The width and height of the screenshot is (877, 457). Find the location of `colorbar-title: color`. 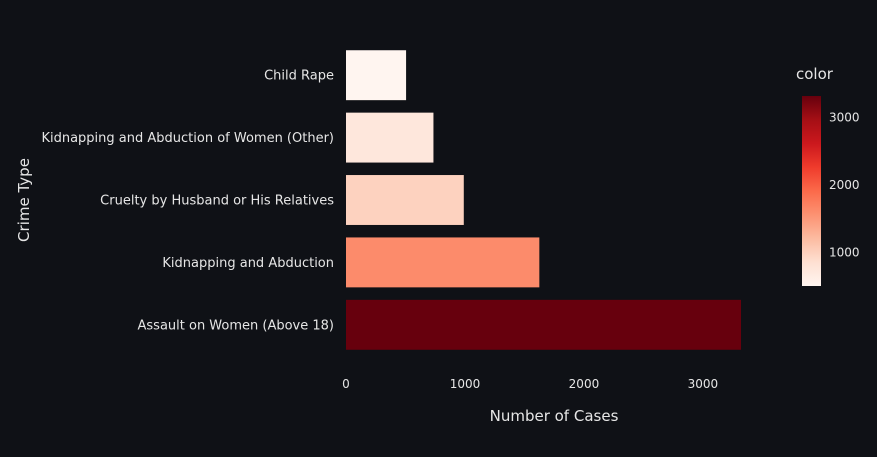

colorbar-title: color is located at coordinates (815, 74).